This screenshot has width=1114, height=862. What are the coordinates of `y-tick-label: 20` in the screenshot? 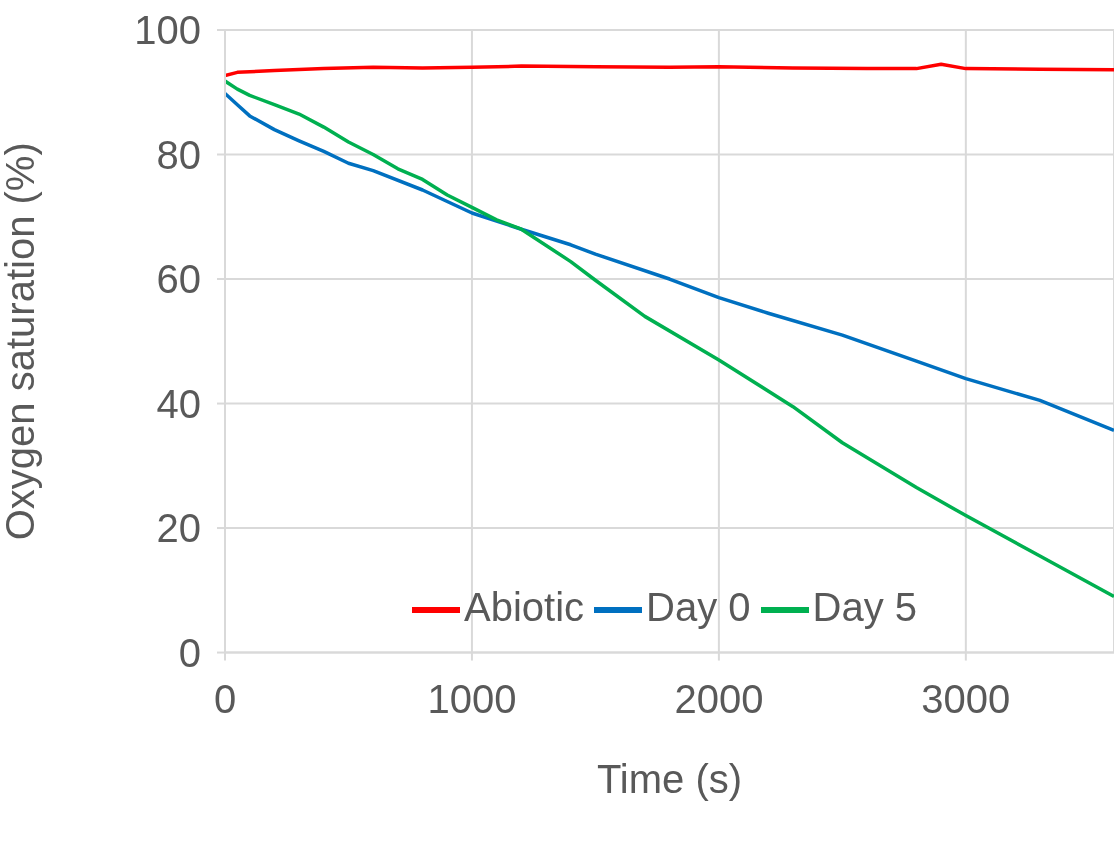 It's located at (178, 528).